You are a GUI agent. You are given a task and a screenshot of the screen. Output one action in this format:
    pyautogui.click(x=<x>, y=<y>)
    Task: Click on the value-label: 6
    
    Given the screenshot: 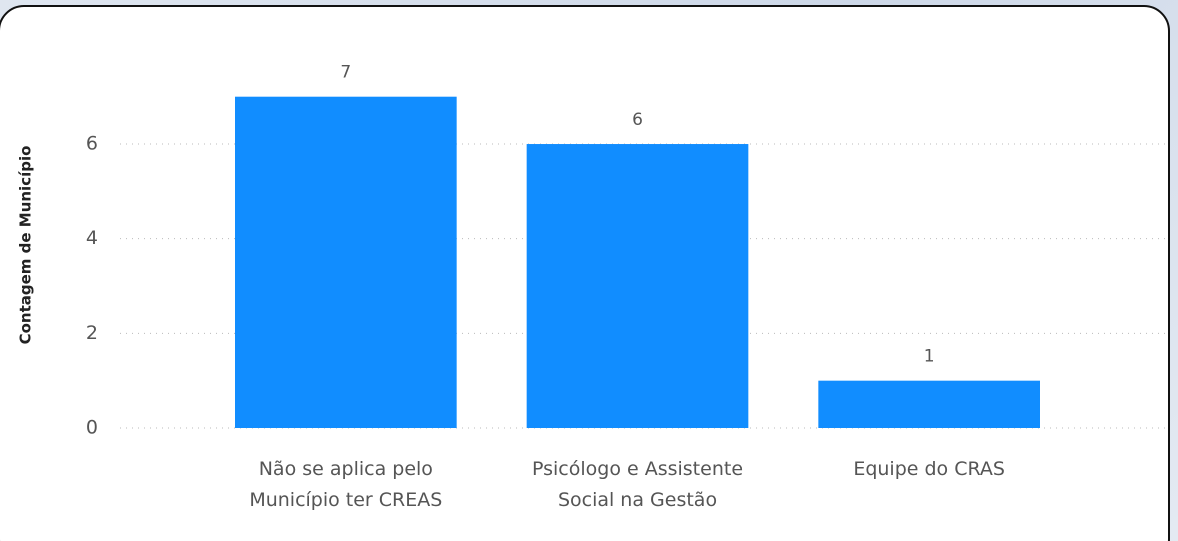 What is the action you would take?
    pyautogui.click(x=637, y=120)
    